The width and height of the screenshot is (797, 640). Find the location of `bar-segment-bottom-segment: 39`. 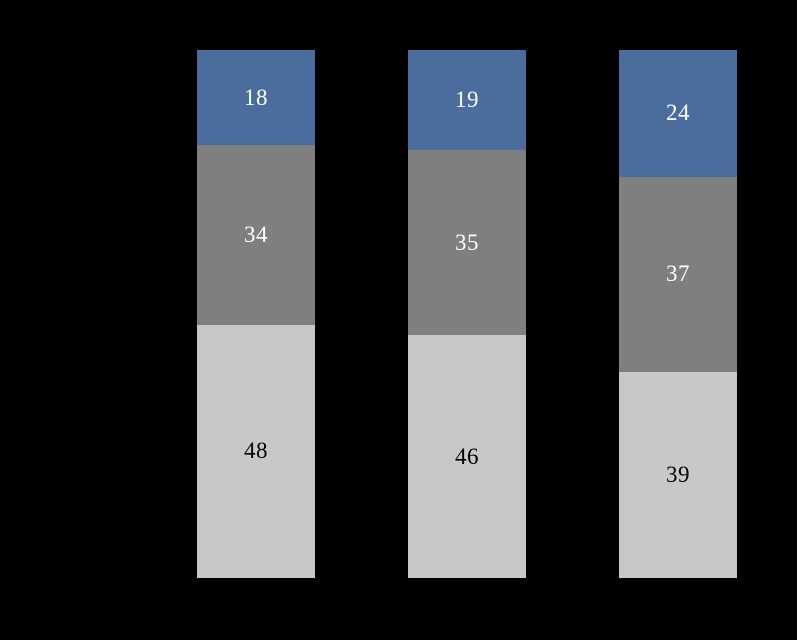

bar-segment-bottom-segment: 39 is located at coordinates (678, 475).